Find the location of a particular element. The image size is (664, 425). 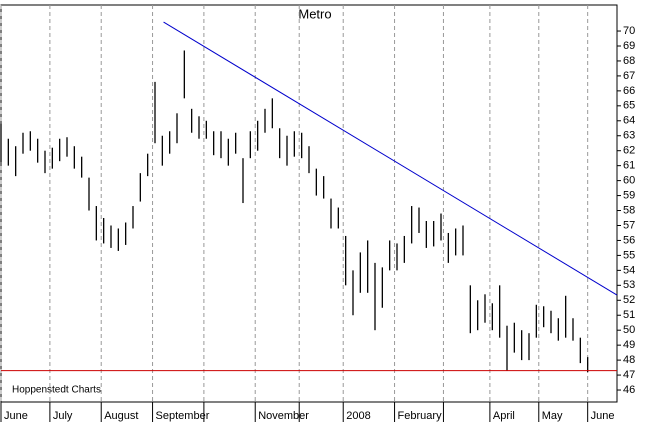

y-tick-label: 49 is located at coordinates (629, 345).